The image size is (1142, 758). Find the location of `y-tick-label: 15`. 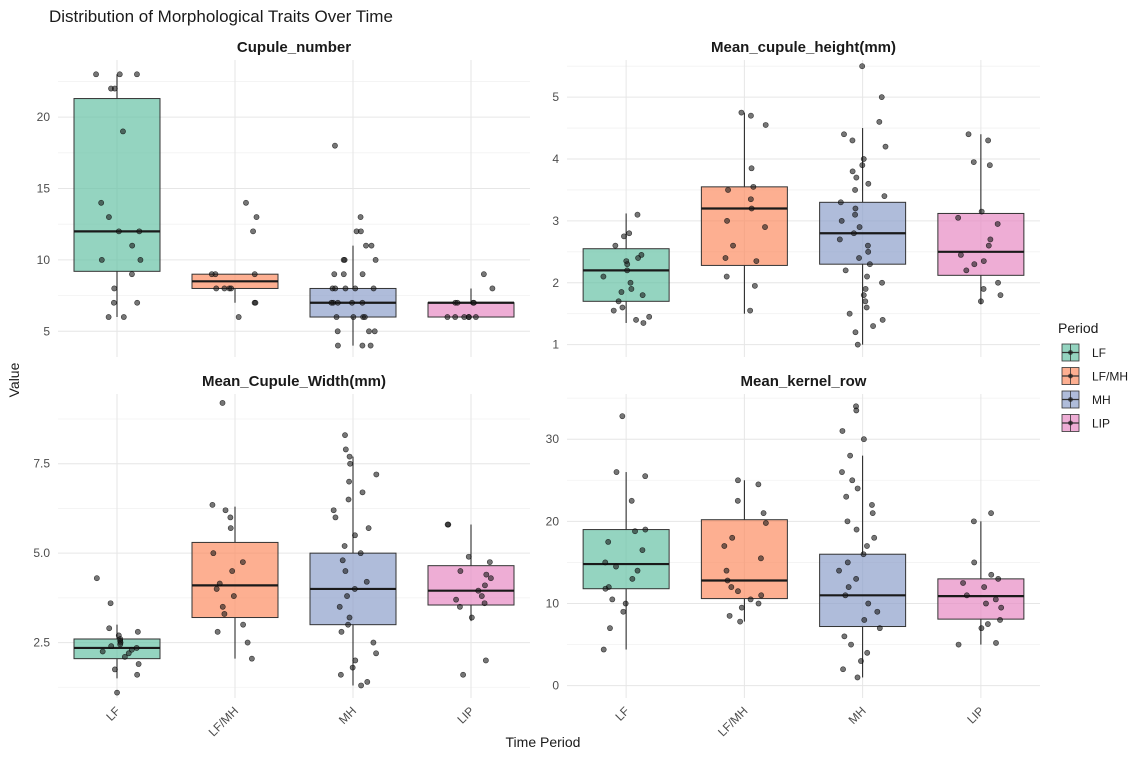

y-tick-label: 15 is located at coordinates (44, 189).